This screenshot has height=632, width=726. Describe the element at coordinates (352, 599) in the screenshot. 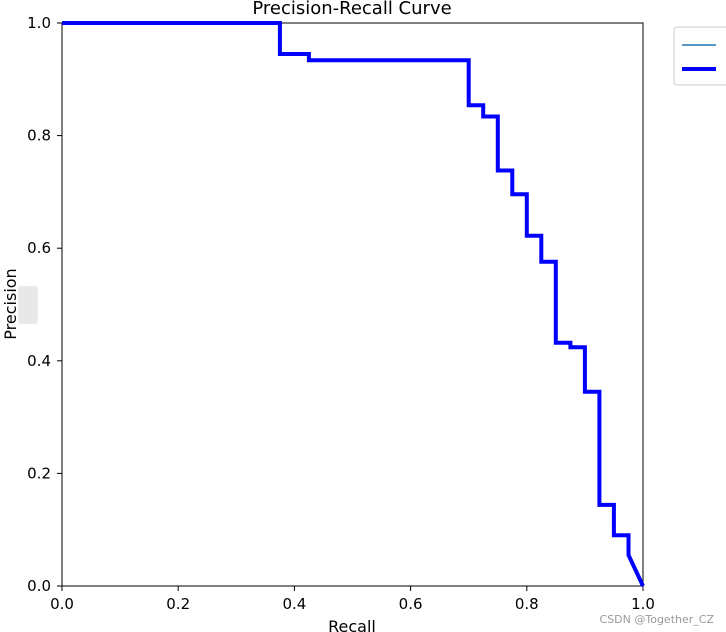

I see `x-axis: 0.0 0.2 0.4 0.6 0.8 1.0` at that location.